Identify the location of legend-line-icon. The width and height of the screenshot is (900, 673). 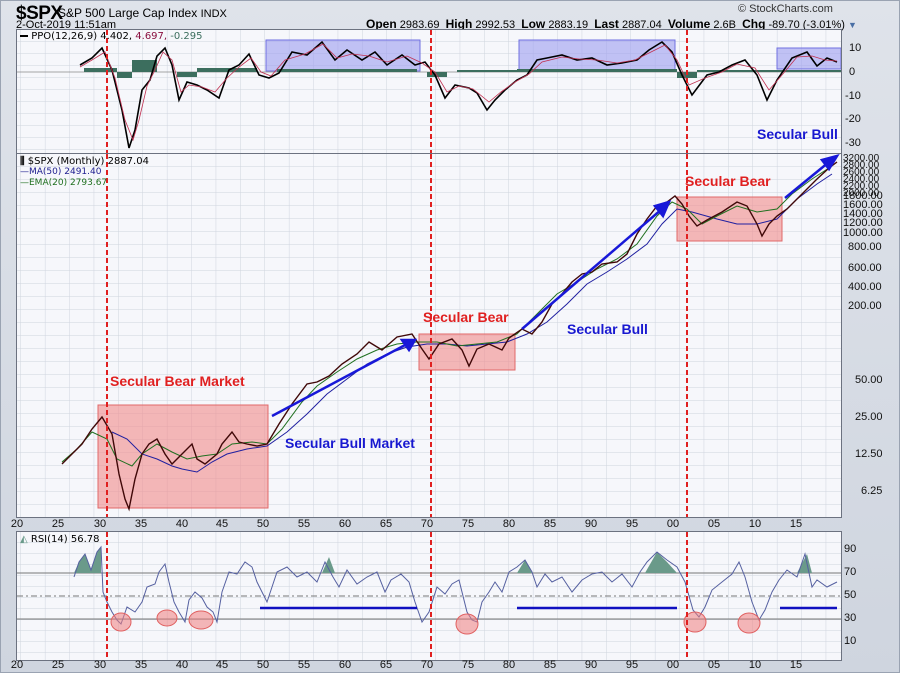
(24, 36).